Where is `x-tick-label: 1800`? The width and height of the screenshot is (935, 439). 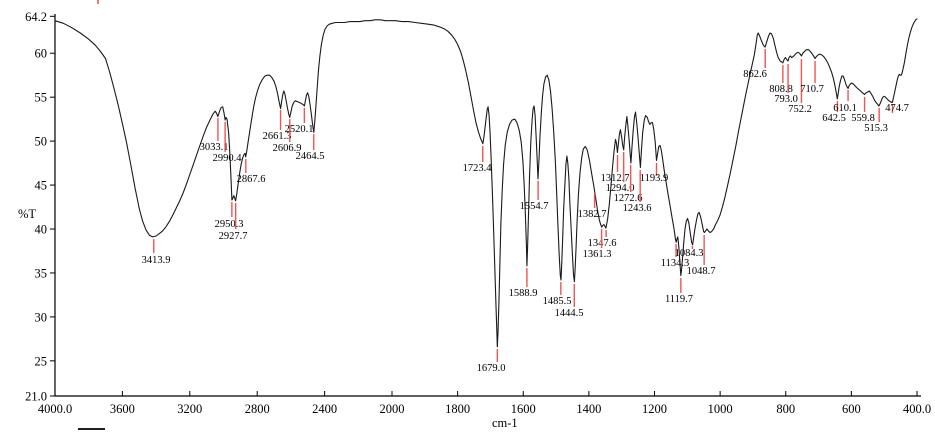 x-tick-label: 1800 is located at coordinates (457, 409).